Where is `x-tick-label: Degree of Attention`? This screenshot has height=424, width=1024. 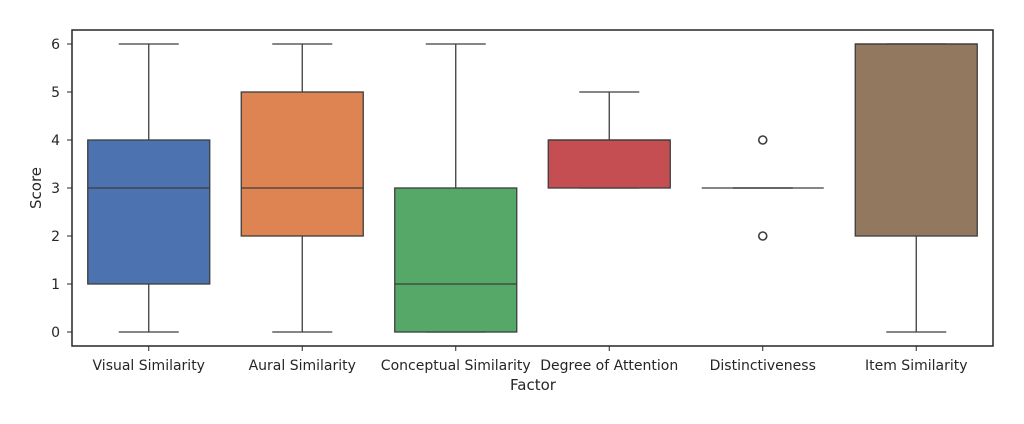 x-tick-label: Degree of Attention is located at coordinates (609, 366).